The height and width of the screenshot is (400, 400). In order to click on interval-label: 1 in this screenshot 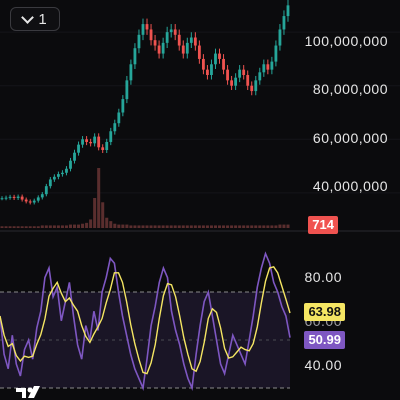, I will do `click(42, 19)`.